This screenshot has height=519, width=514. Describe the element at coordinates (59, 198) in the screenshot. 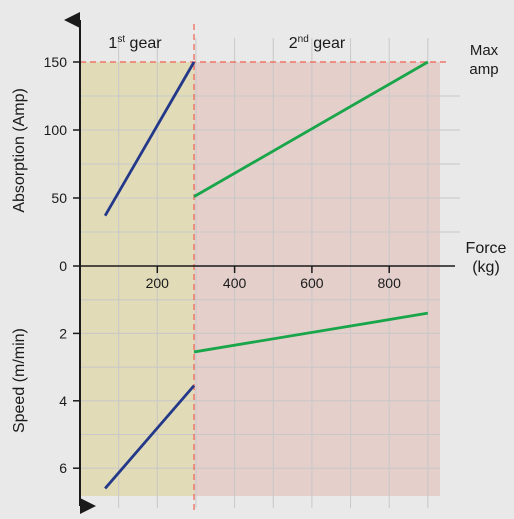

I see `y-tick-label-top: 50` at that location.